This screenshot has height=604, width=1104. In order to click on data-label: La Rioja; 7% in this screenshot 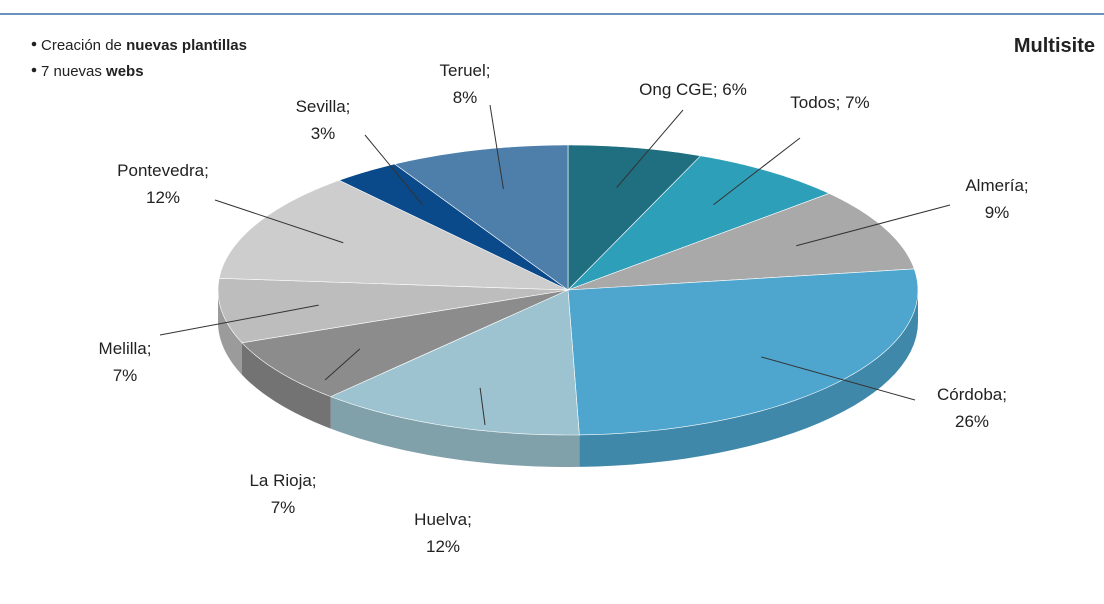, I will do `click(282, 494)`.